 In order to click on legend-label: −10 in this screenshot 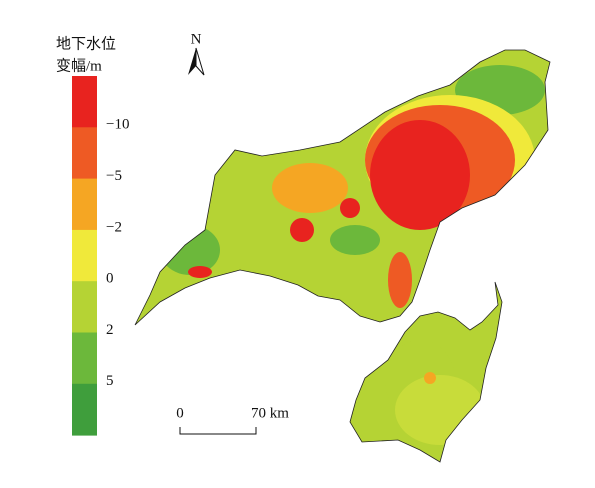, I will do `click(117, 125)`.